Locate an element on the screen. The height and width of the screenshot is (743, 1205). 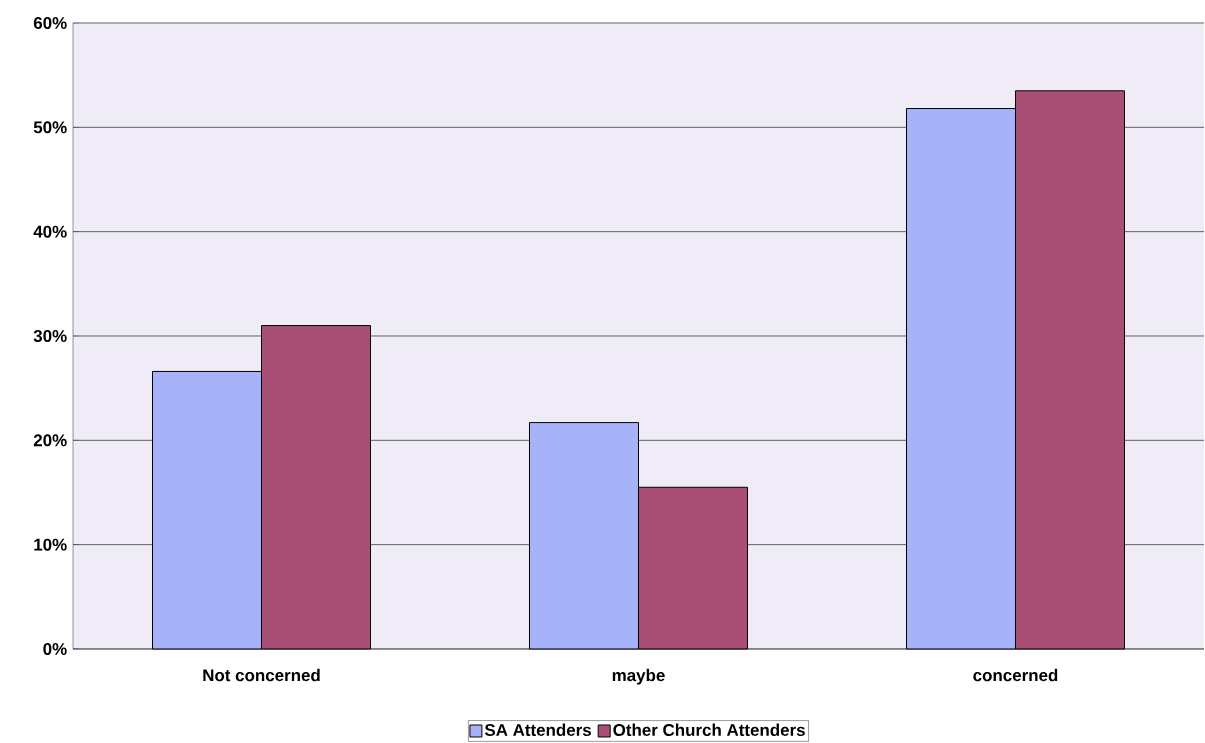
legend-label: SA Attenders is located at coordinates (537, 730).